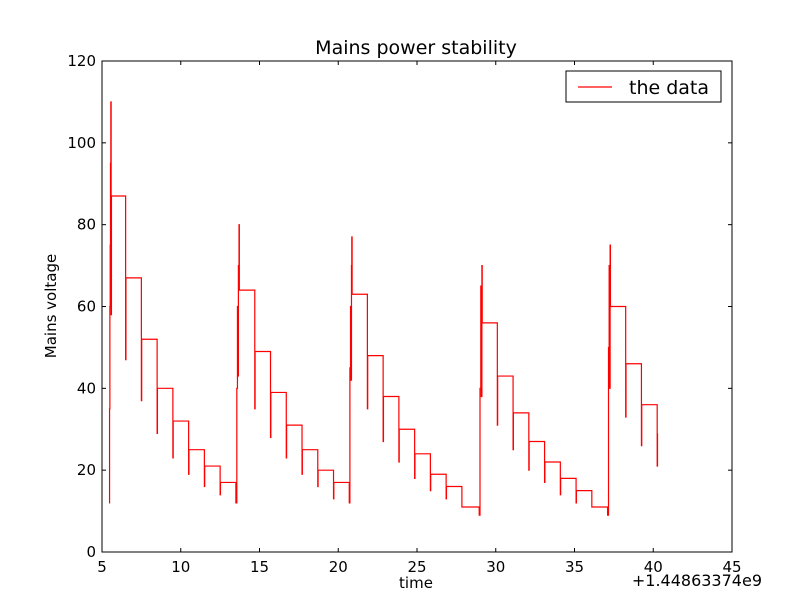 This screenshot has width=812, height=616. What do you see at coordinates (91, 552) in the screenshot?
I see `y-tick-label: 0` at bounding box center [91, 552].